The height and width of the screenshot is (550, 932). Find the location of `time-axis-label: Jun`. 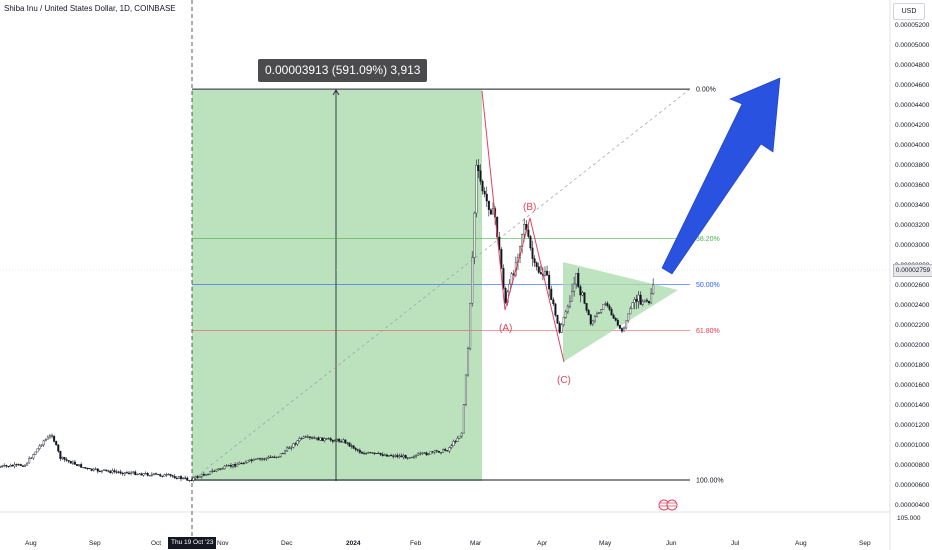

time-axis-label: Jun is located at coordinates (671, 543).